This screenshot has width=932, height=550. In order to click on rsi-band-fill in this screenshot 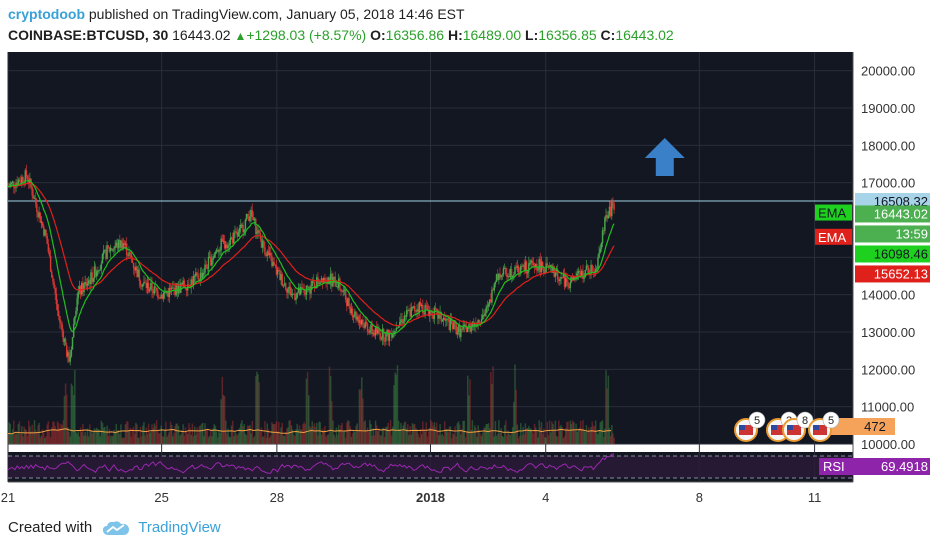, I will do `click(430, 467)`.